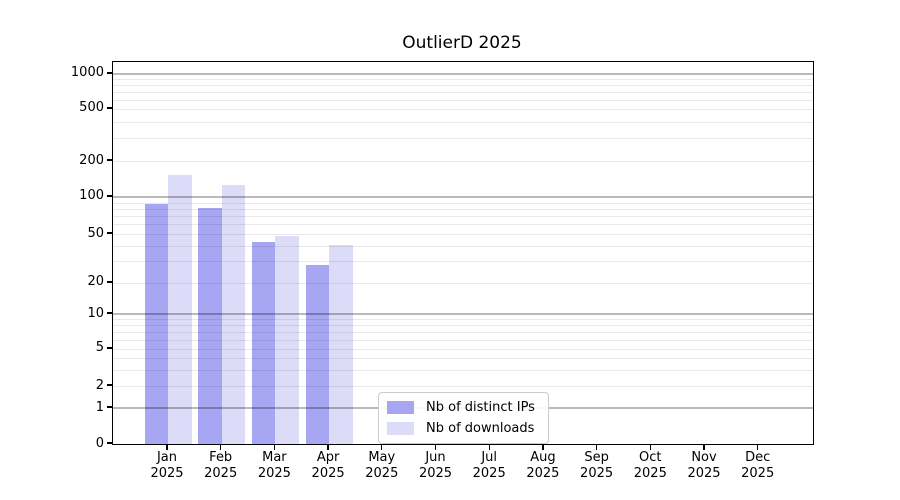 The width and height of the screenshot is (900, 500). What do you see at coordinates (463, 418) in the screenshot?
I see `legend: Nb of distinct IPs Nb of downloads` at bounding box center [463, 418].